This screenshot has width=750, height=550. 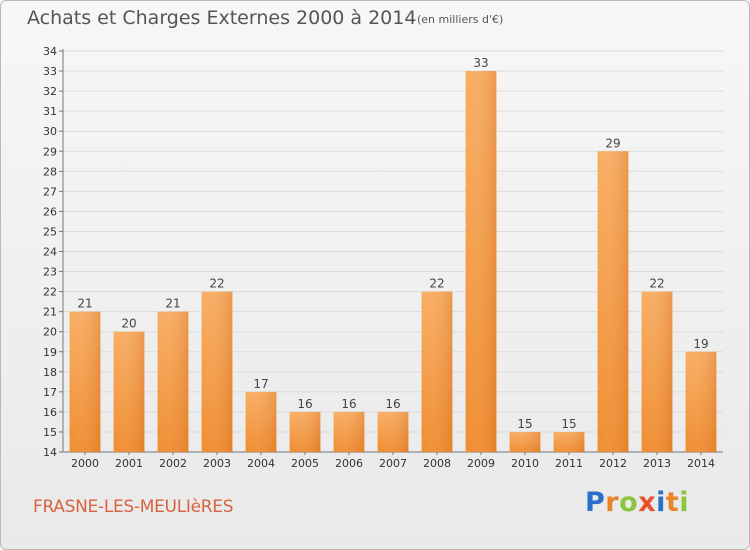 What do you see at coordinates (50, 71) in the screenshot?
I see `y-tick-label: 33` at bounding box center [50, 71].